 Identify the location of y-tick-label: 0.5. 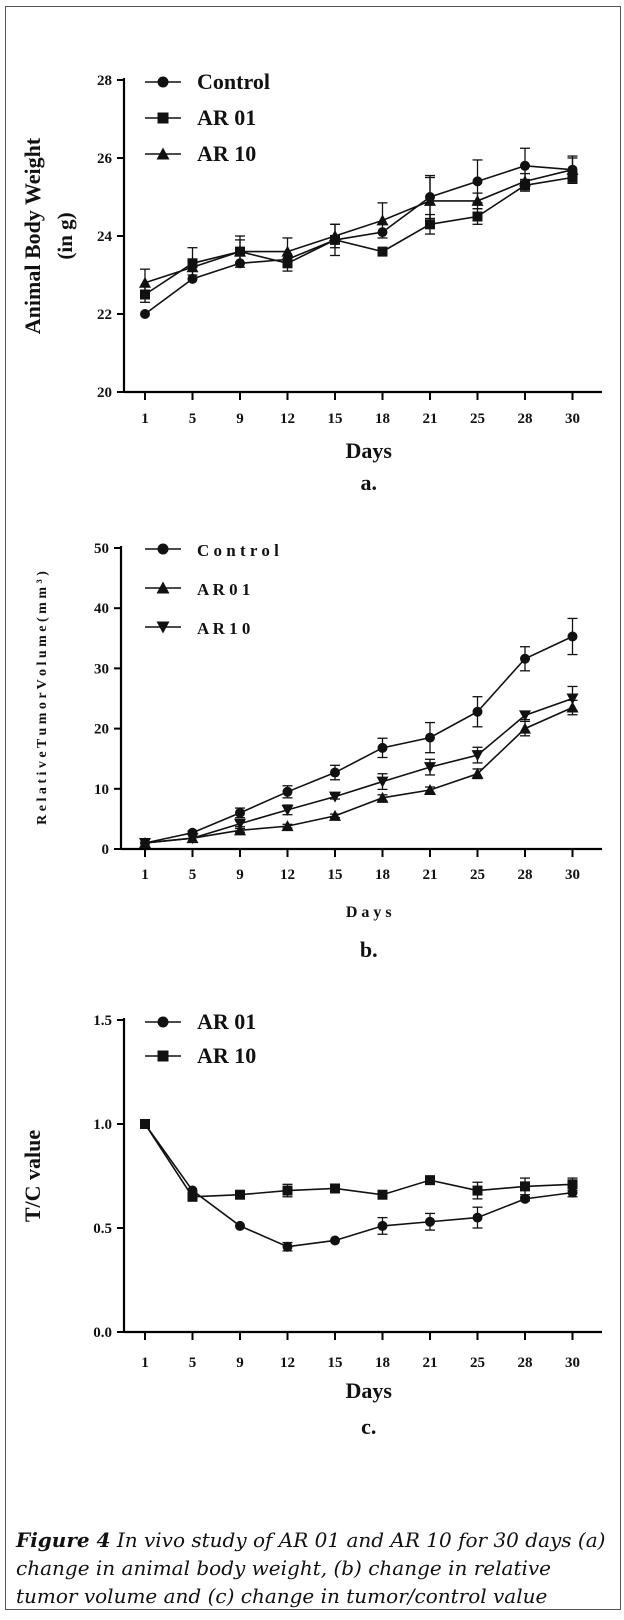
(102, 1229).